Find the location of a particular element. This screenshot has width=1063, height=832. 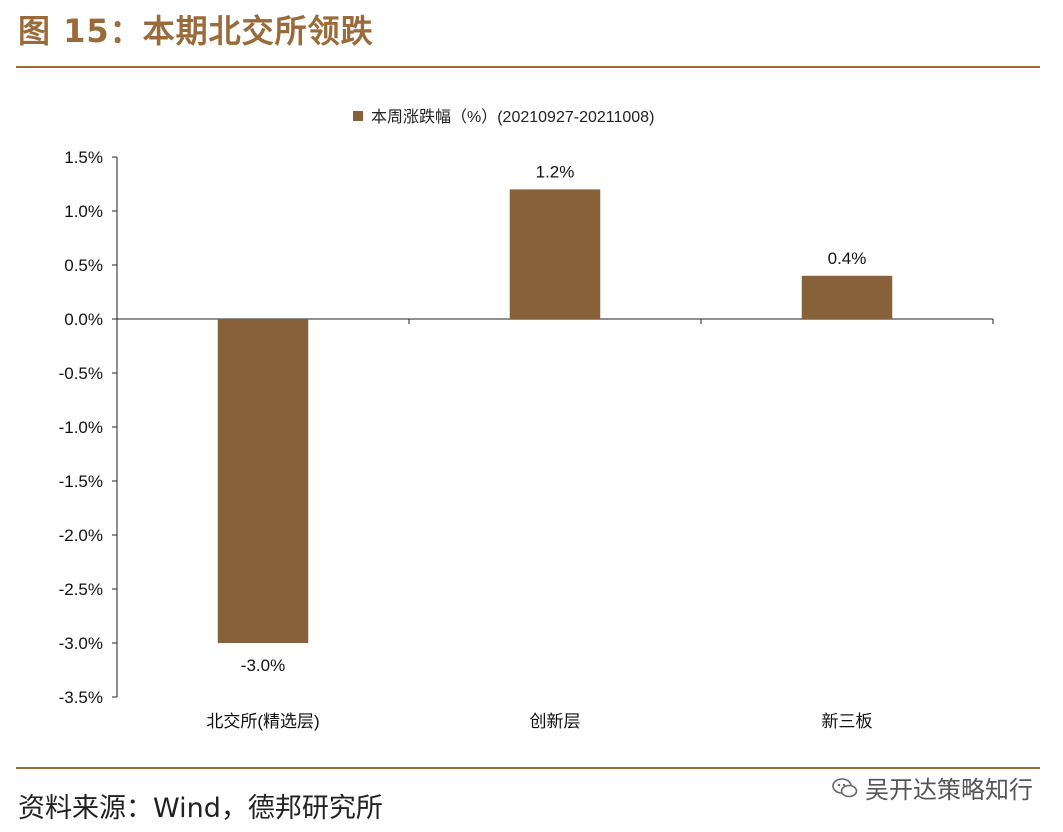

legend-label: 本周涨跌幅（%）(20210927-20211008) is located at coordinates (512, 117).